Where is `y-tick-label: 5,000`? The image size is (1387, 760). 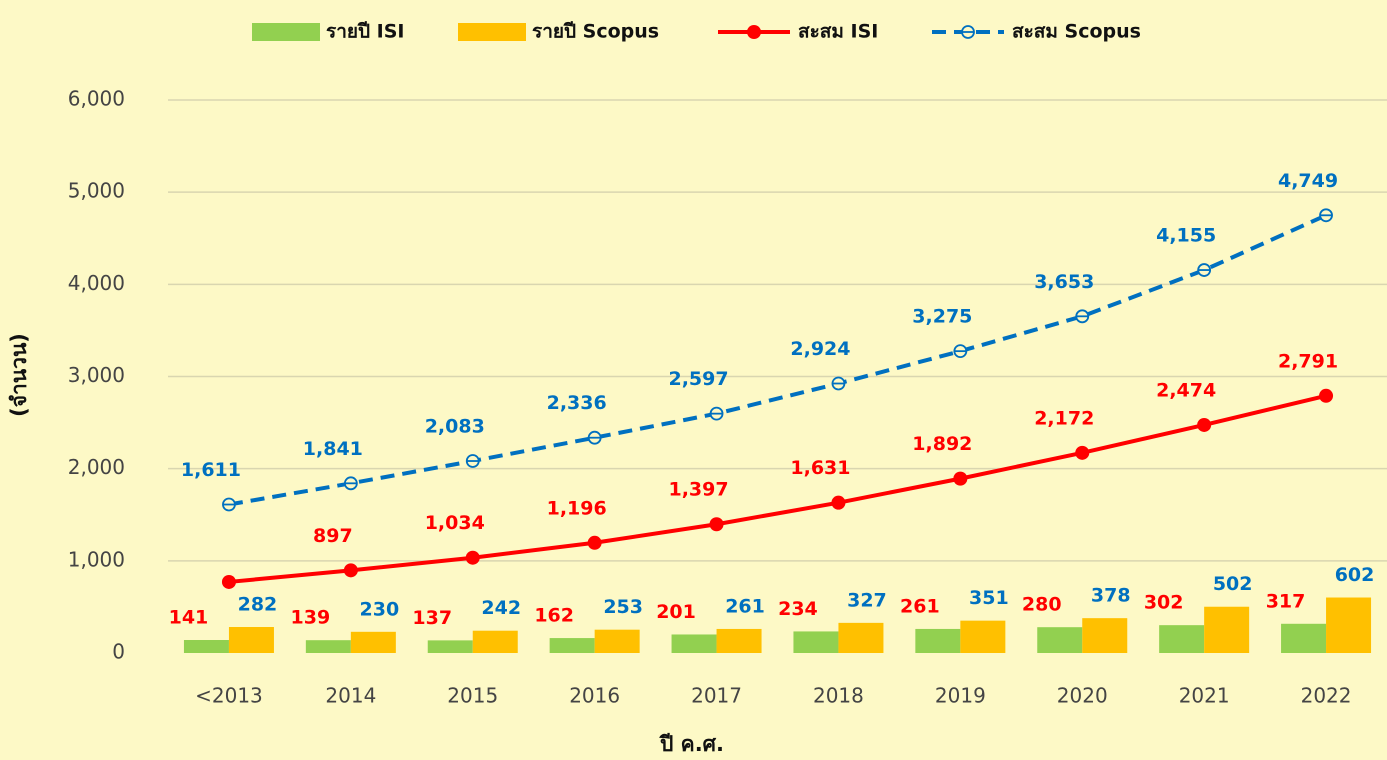
y-tick-label: 5,000 is located at coordinates (96, 191).